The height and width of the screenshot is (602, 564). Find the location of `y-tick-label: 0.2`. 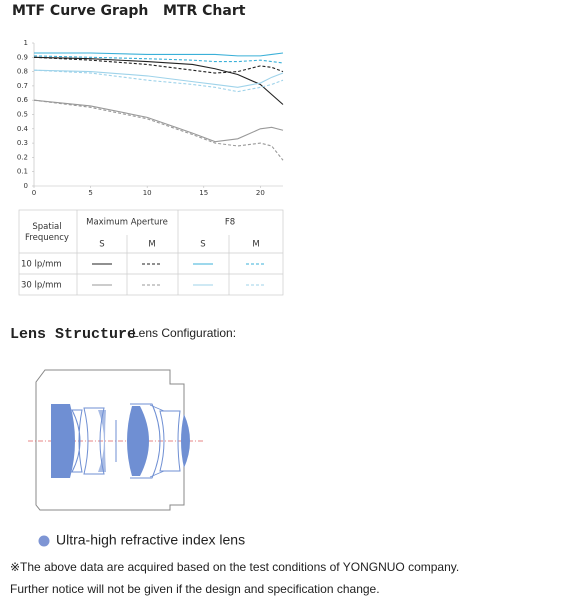

y-tick-label: 0.2 is located at coordinates (22, 157).